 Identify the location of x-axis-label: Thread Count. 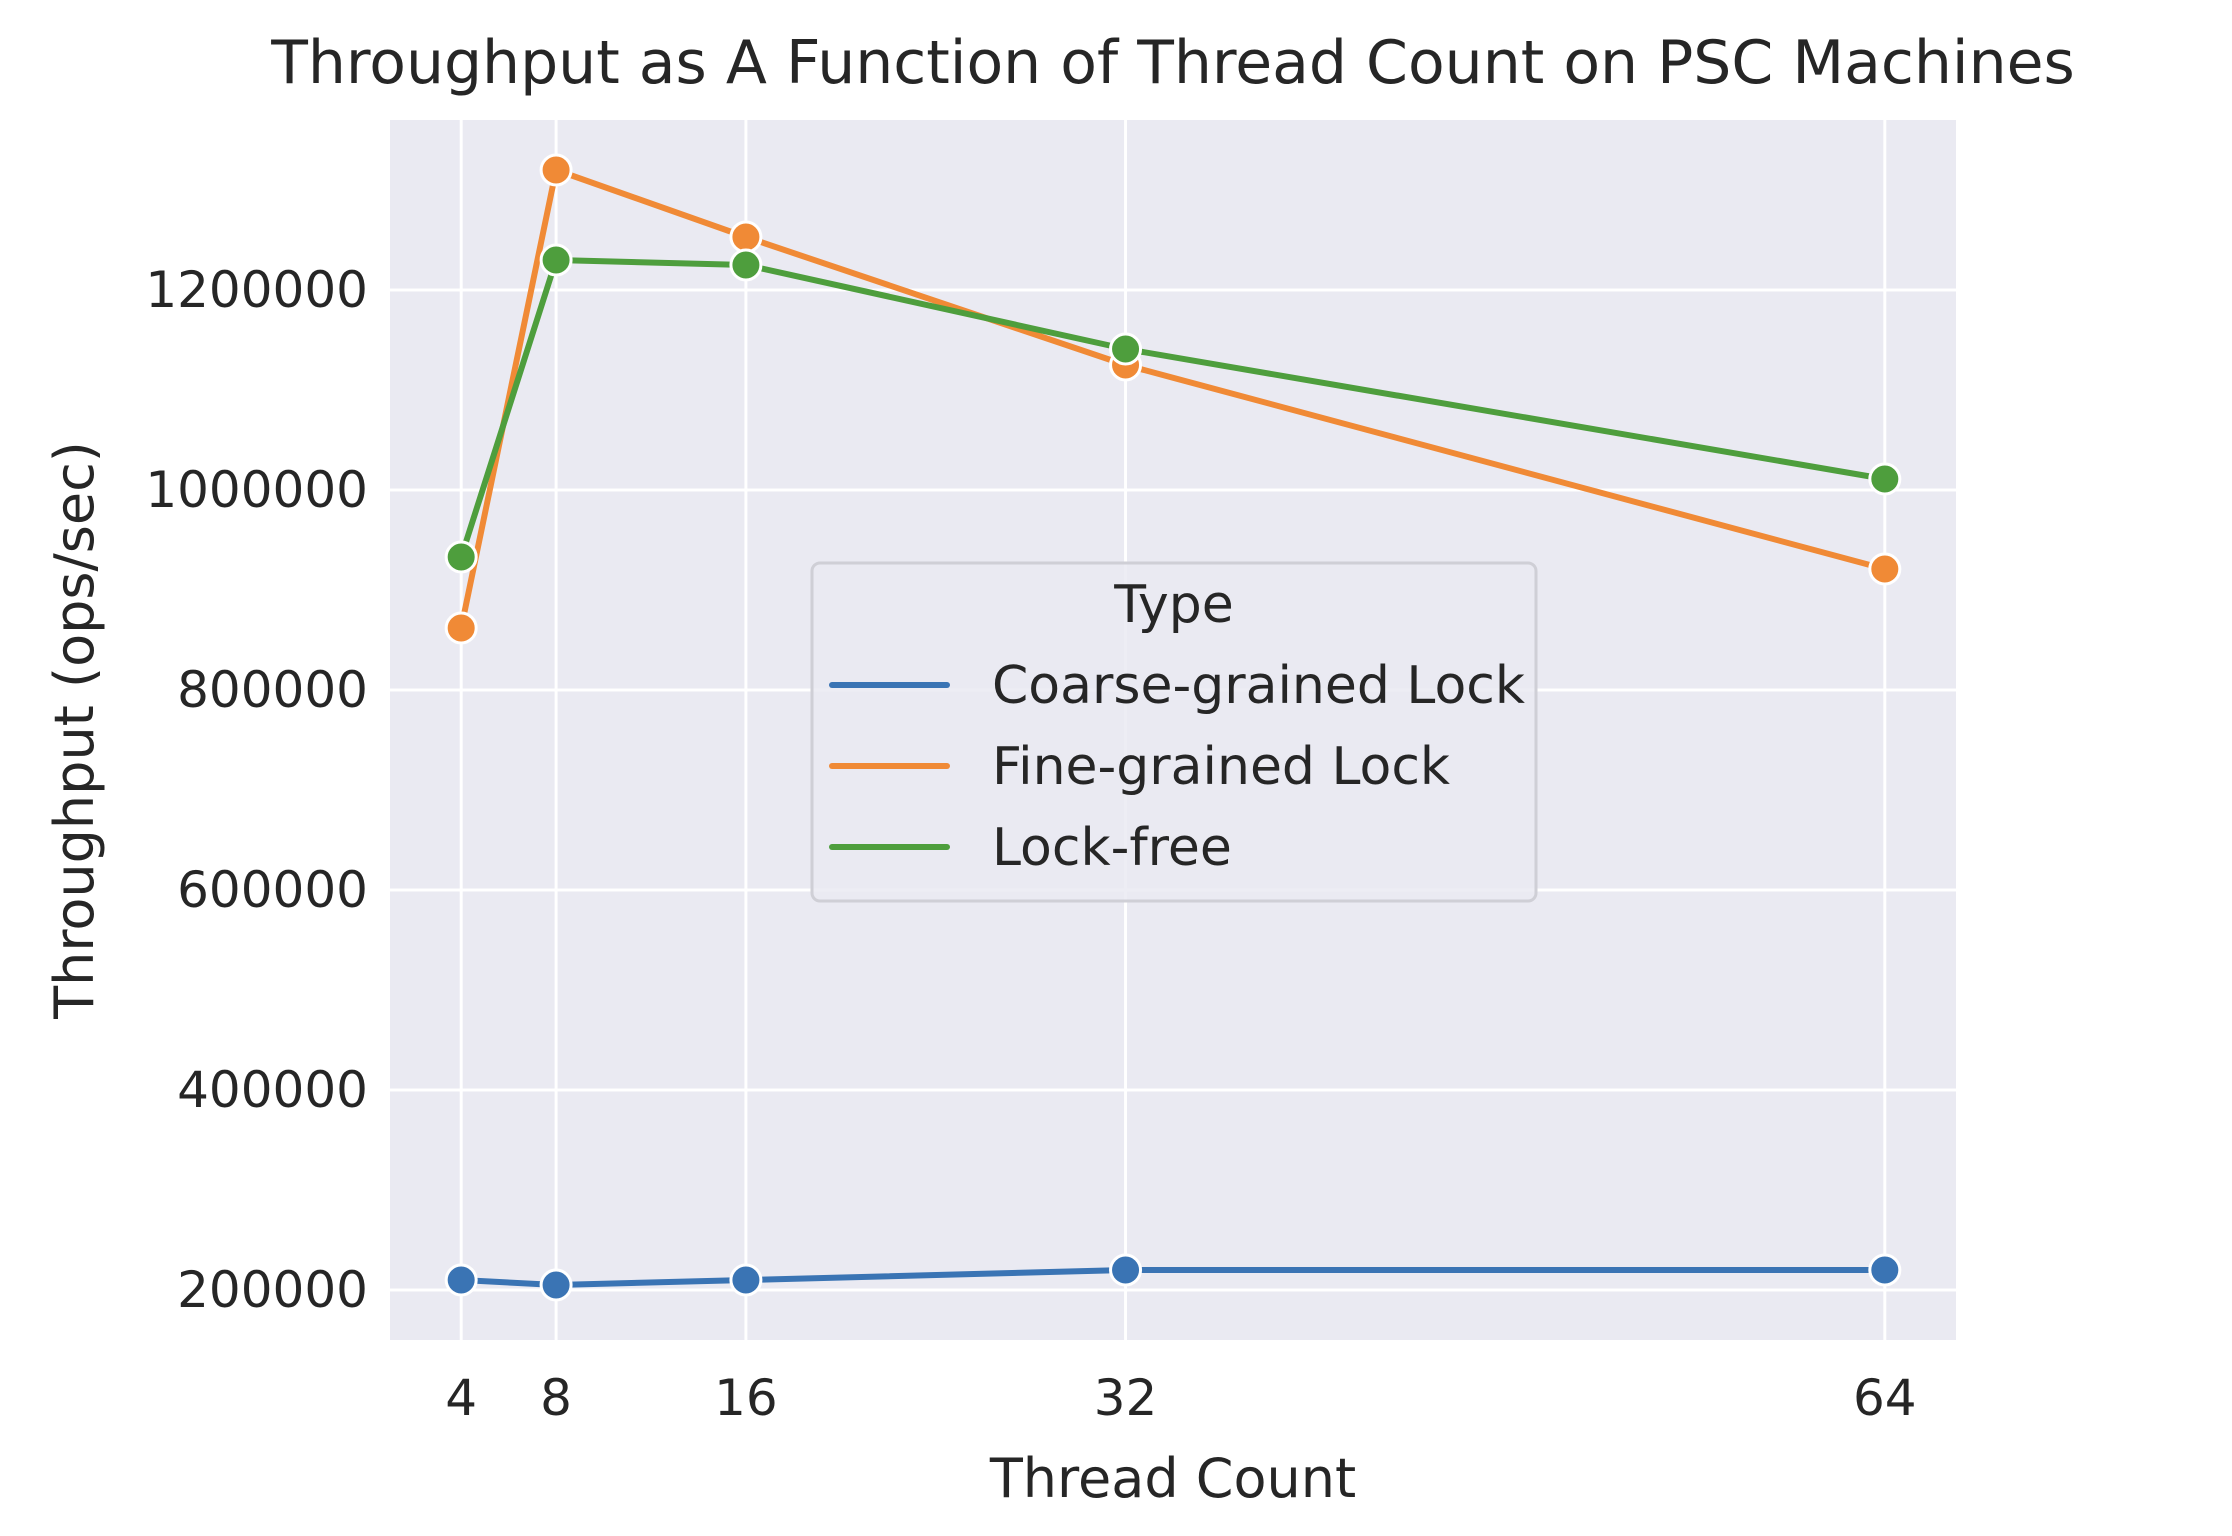
(1172, 1478).